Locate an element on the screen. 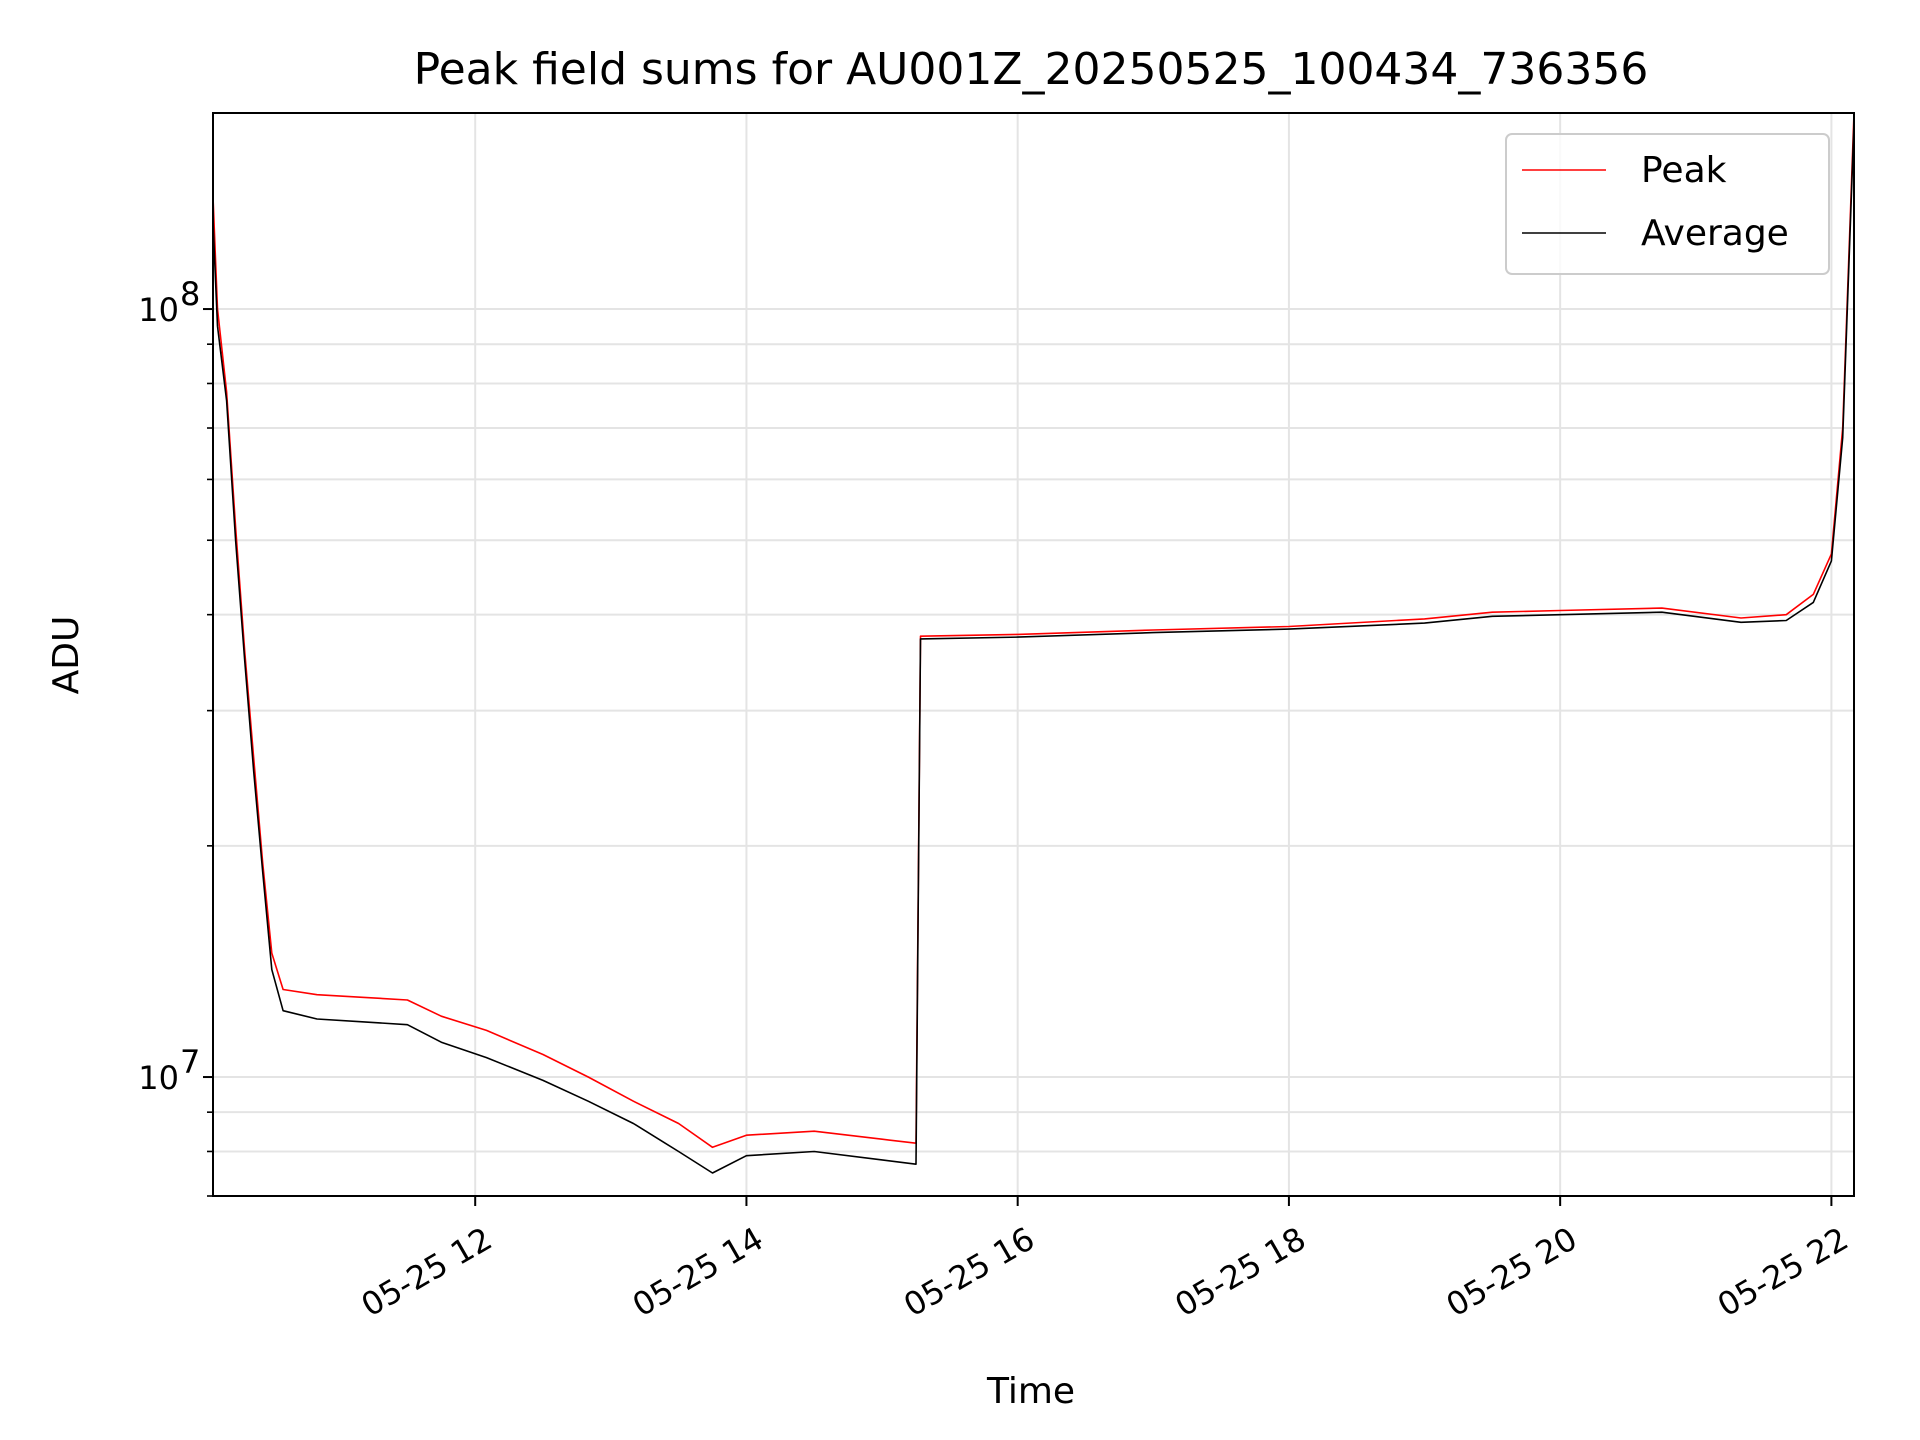  y-tick-label-exponent: 8 is located at coordinates (190, 294).